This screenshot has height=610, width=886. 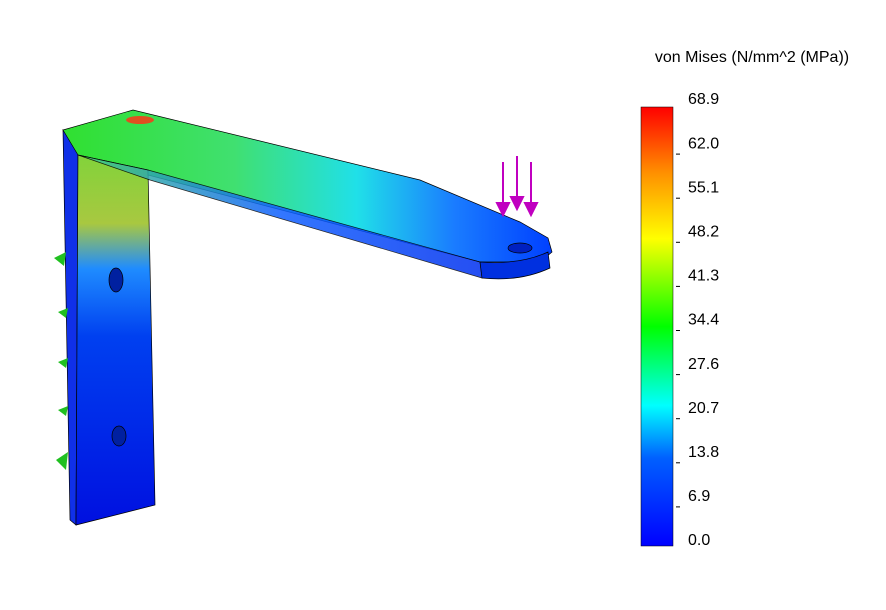 What do you see at coordinates (752, 57) in the screenshot?
I see `legend-title: von Mises (N/mm^2 (MPa))` at bounding box center [752, 57].